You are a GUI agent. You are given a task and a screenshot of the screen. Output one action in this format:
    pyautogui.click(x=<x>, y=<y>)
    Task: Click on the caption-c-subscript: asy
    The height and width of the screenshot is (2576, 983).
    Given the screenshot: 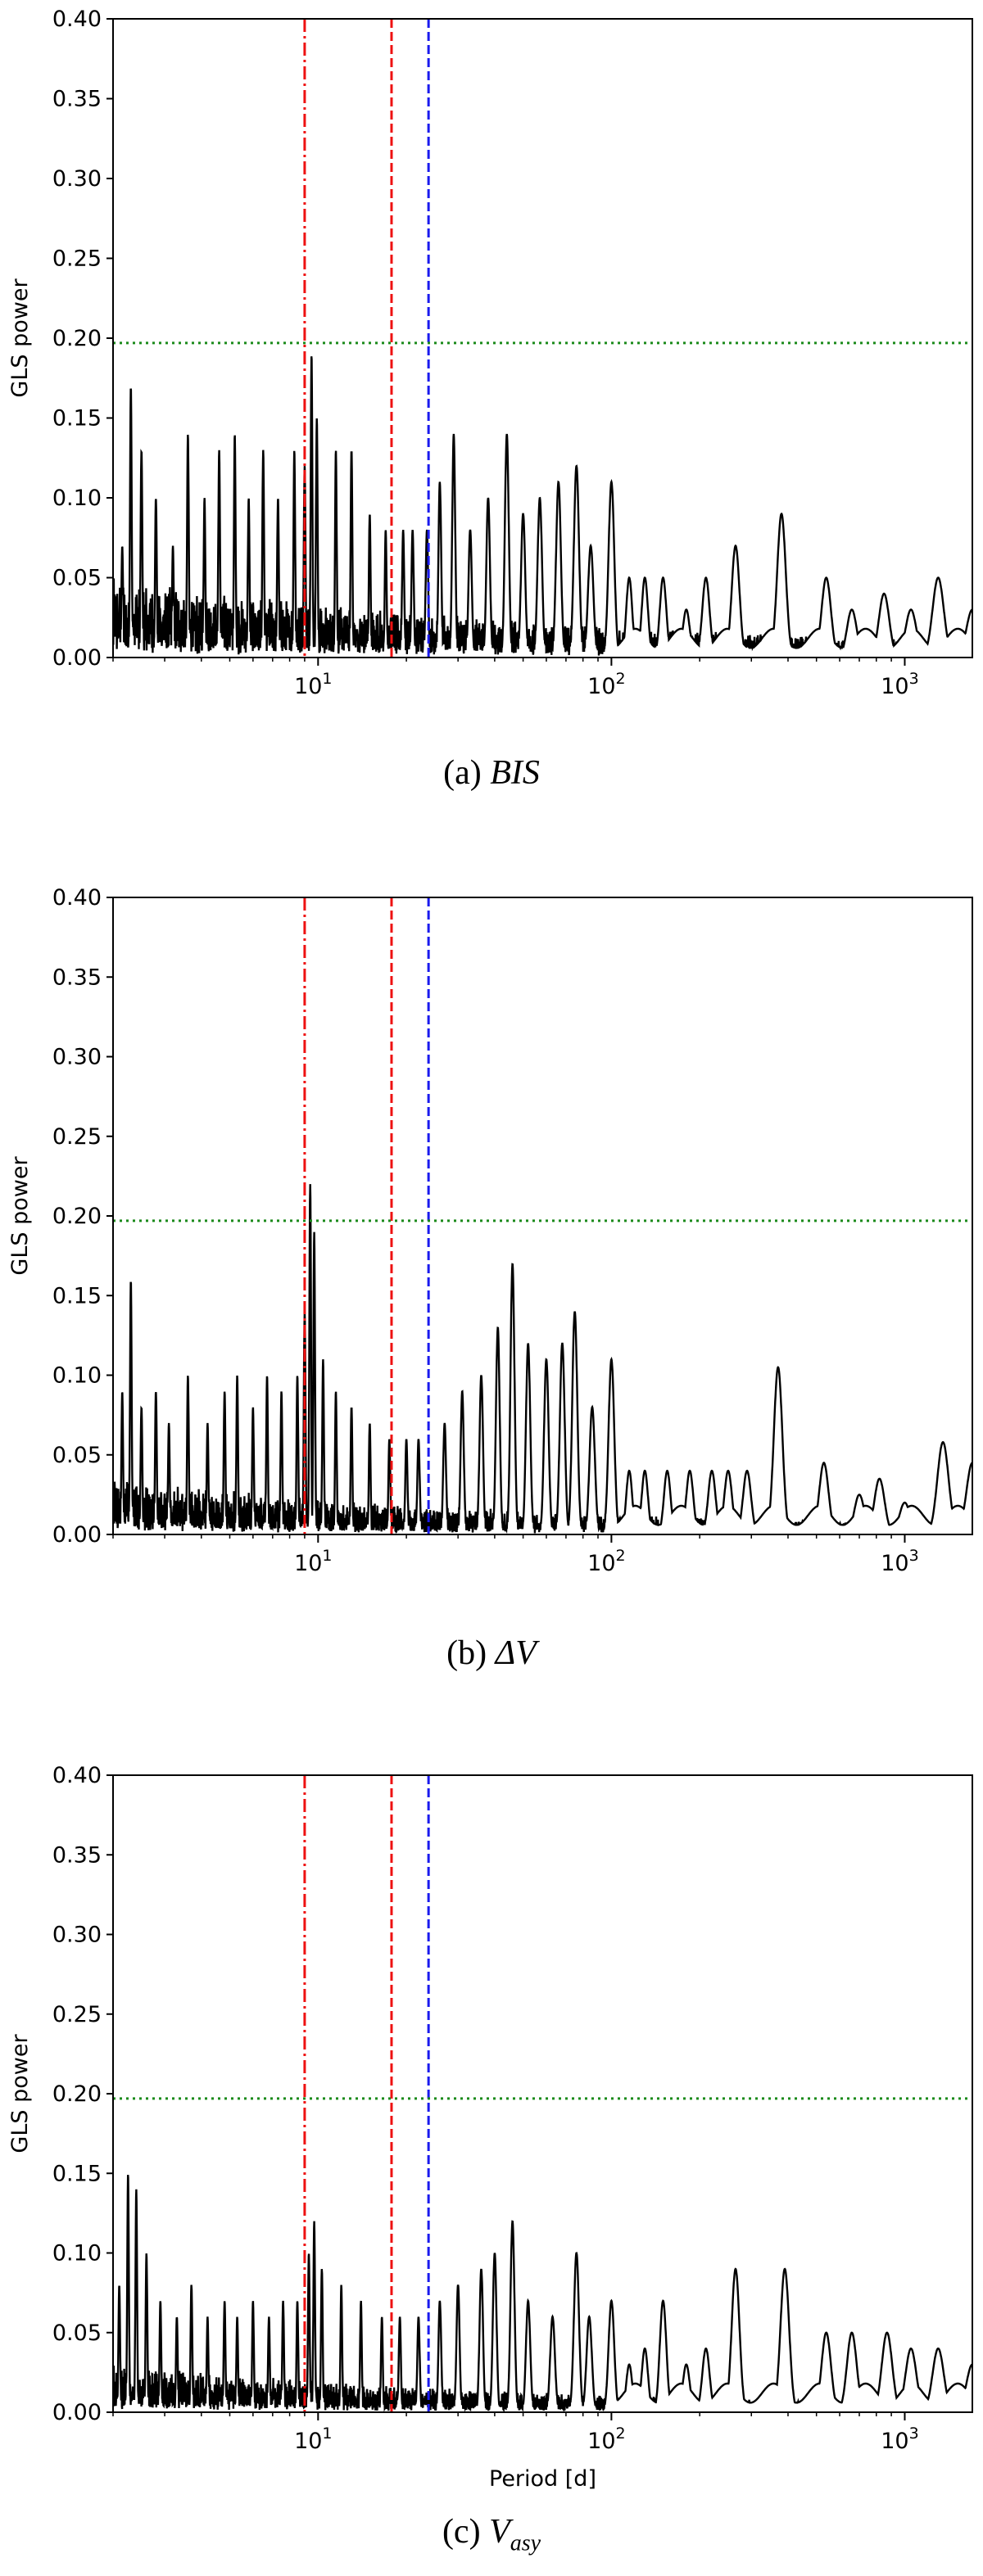 What is the action you would take?
    pyautogui.click(x=525, y=2543)
    